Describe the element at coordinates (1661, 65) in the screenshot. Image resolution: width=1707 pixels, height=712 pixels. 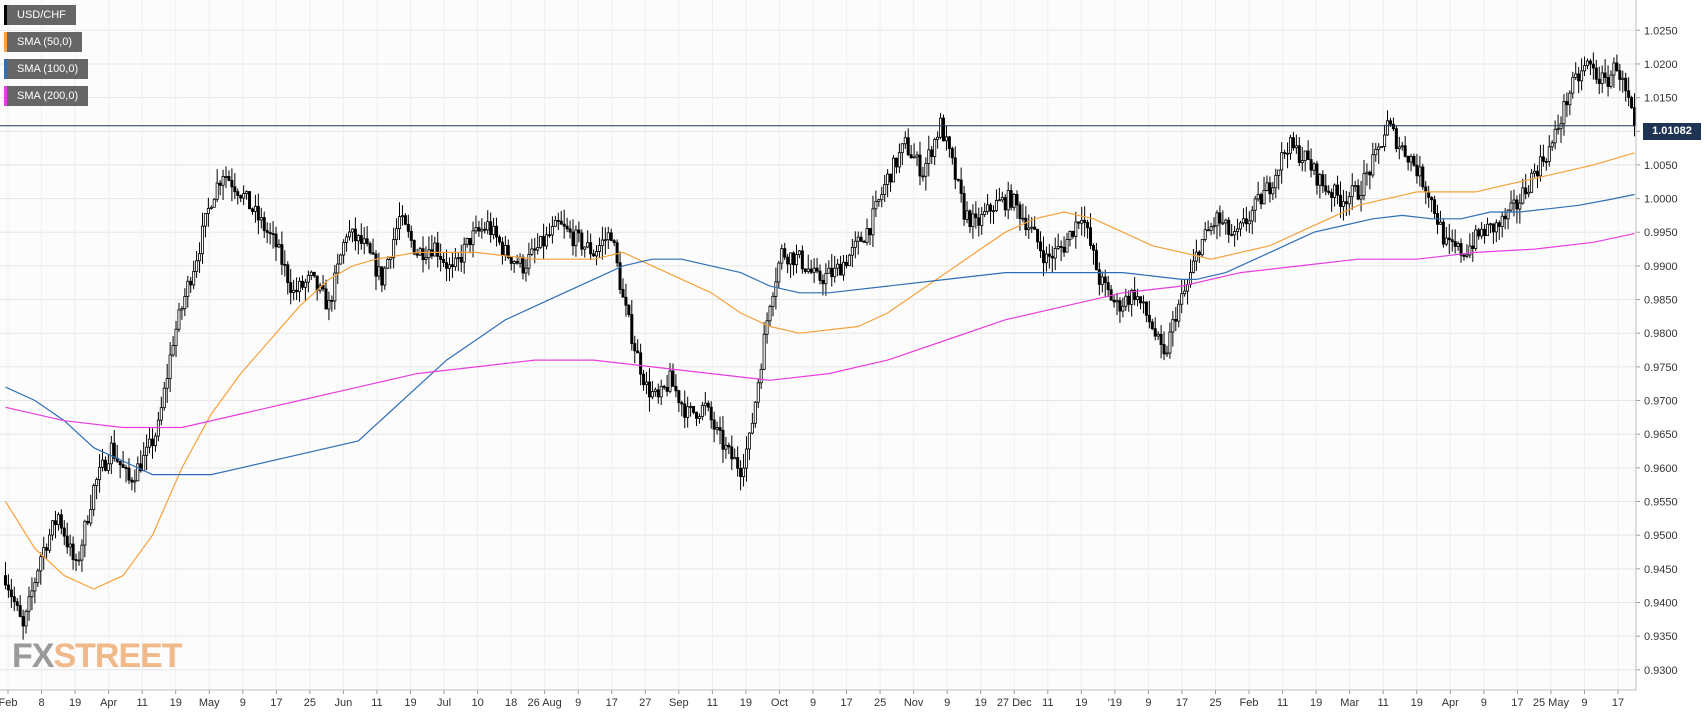
I see `y-tick-label: 1.0200` at that location.